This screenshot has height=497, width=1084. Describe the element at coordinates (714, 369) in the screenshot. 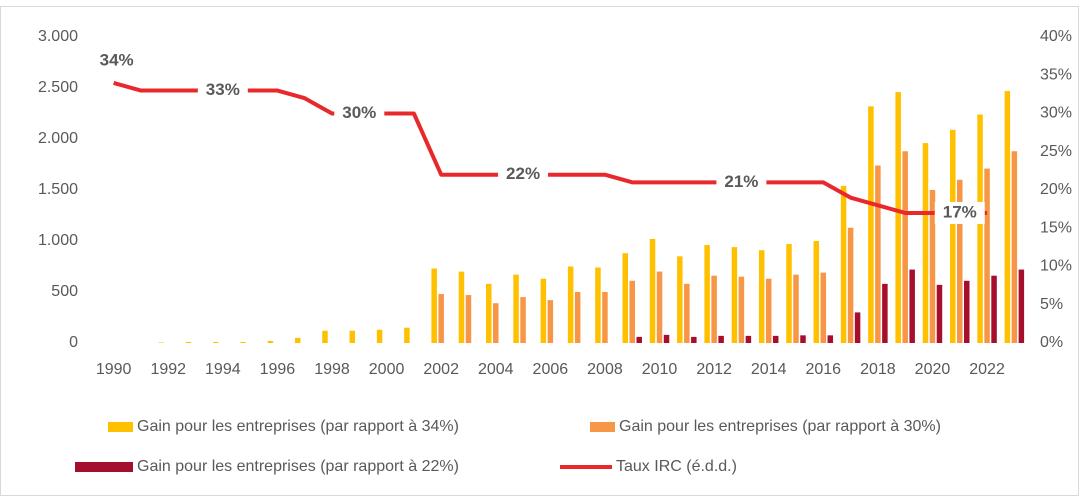

I see `x-tick-label: 2012` at that location.